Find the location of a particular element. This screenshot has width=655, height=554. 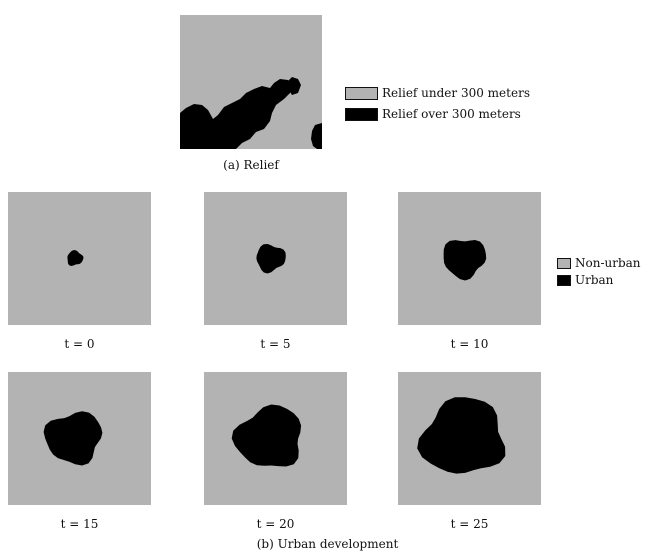

panel-time-label: t = 20 is located at coordinates (275, 524).